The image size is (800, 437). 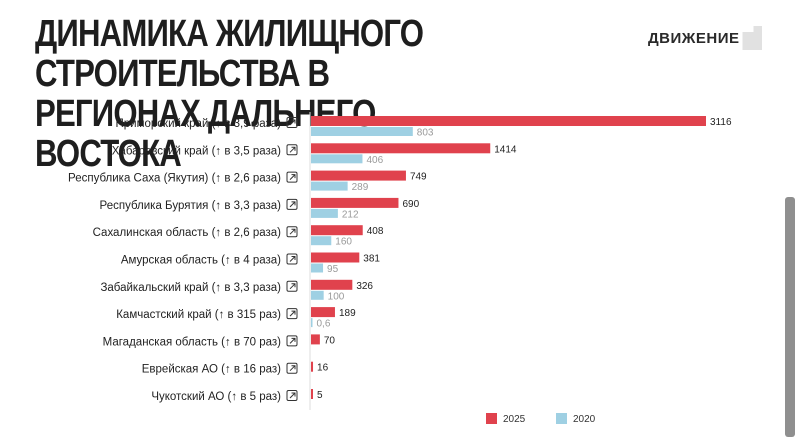 I want to click on category-label: Республика Бурятия (↑ в 3,3 раза), so click(x=191, y=206).